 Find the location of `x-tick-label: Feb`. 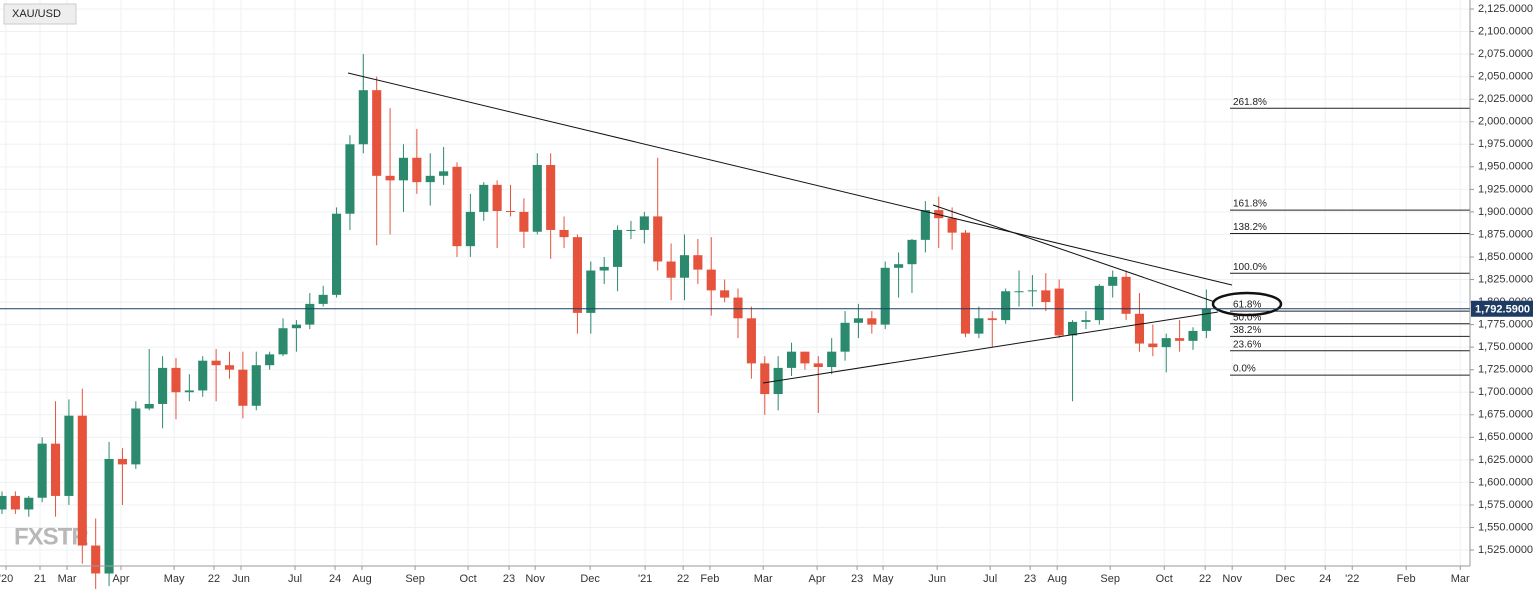

x-tick-label: Feb is located at coordinates (1406, 579).